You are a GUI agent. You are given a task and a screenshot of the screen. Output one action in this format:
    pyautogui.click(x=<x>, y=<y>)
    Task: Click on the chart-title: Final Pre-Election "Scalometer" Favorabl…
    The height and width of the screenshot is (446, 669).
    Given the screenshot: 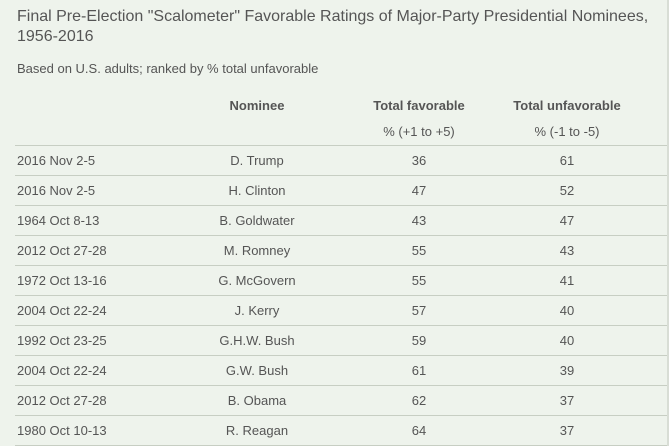 What is the action you would take?
    pyautogui.click(x=333, y=26)
    